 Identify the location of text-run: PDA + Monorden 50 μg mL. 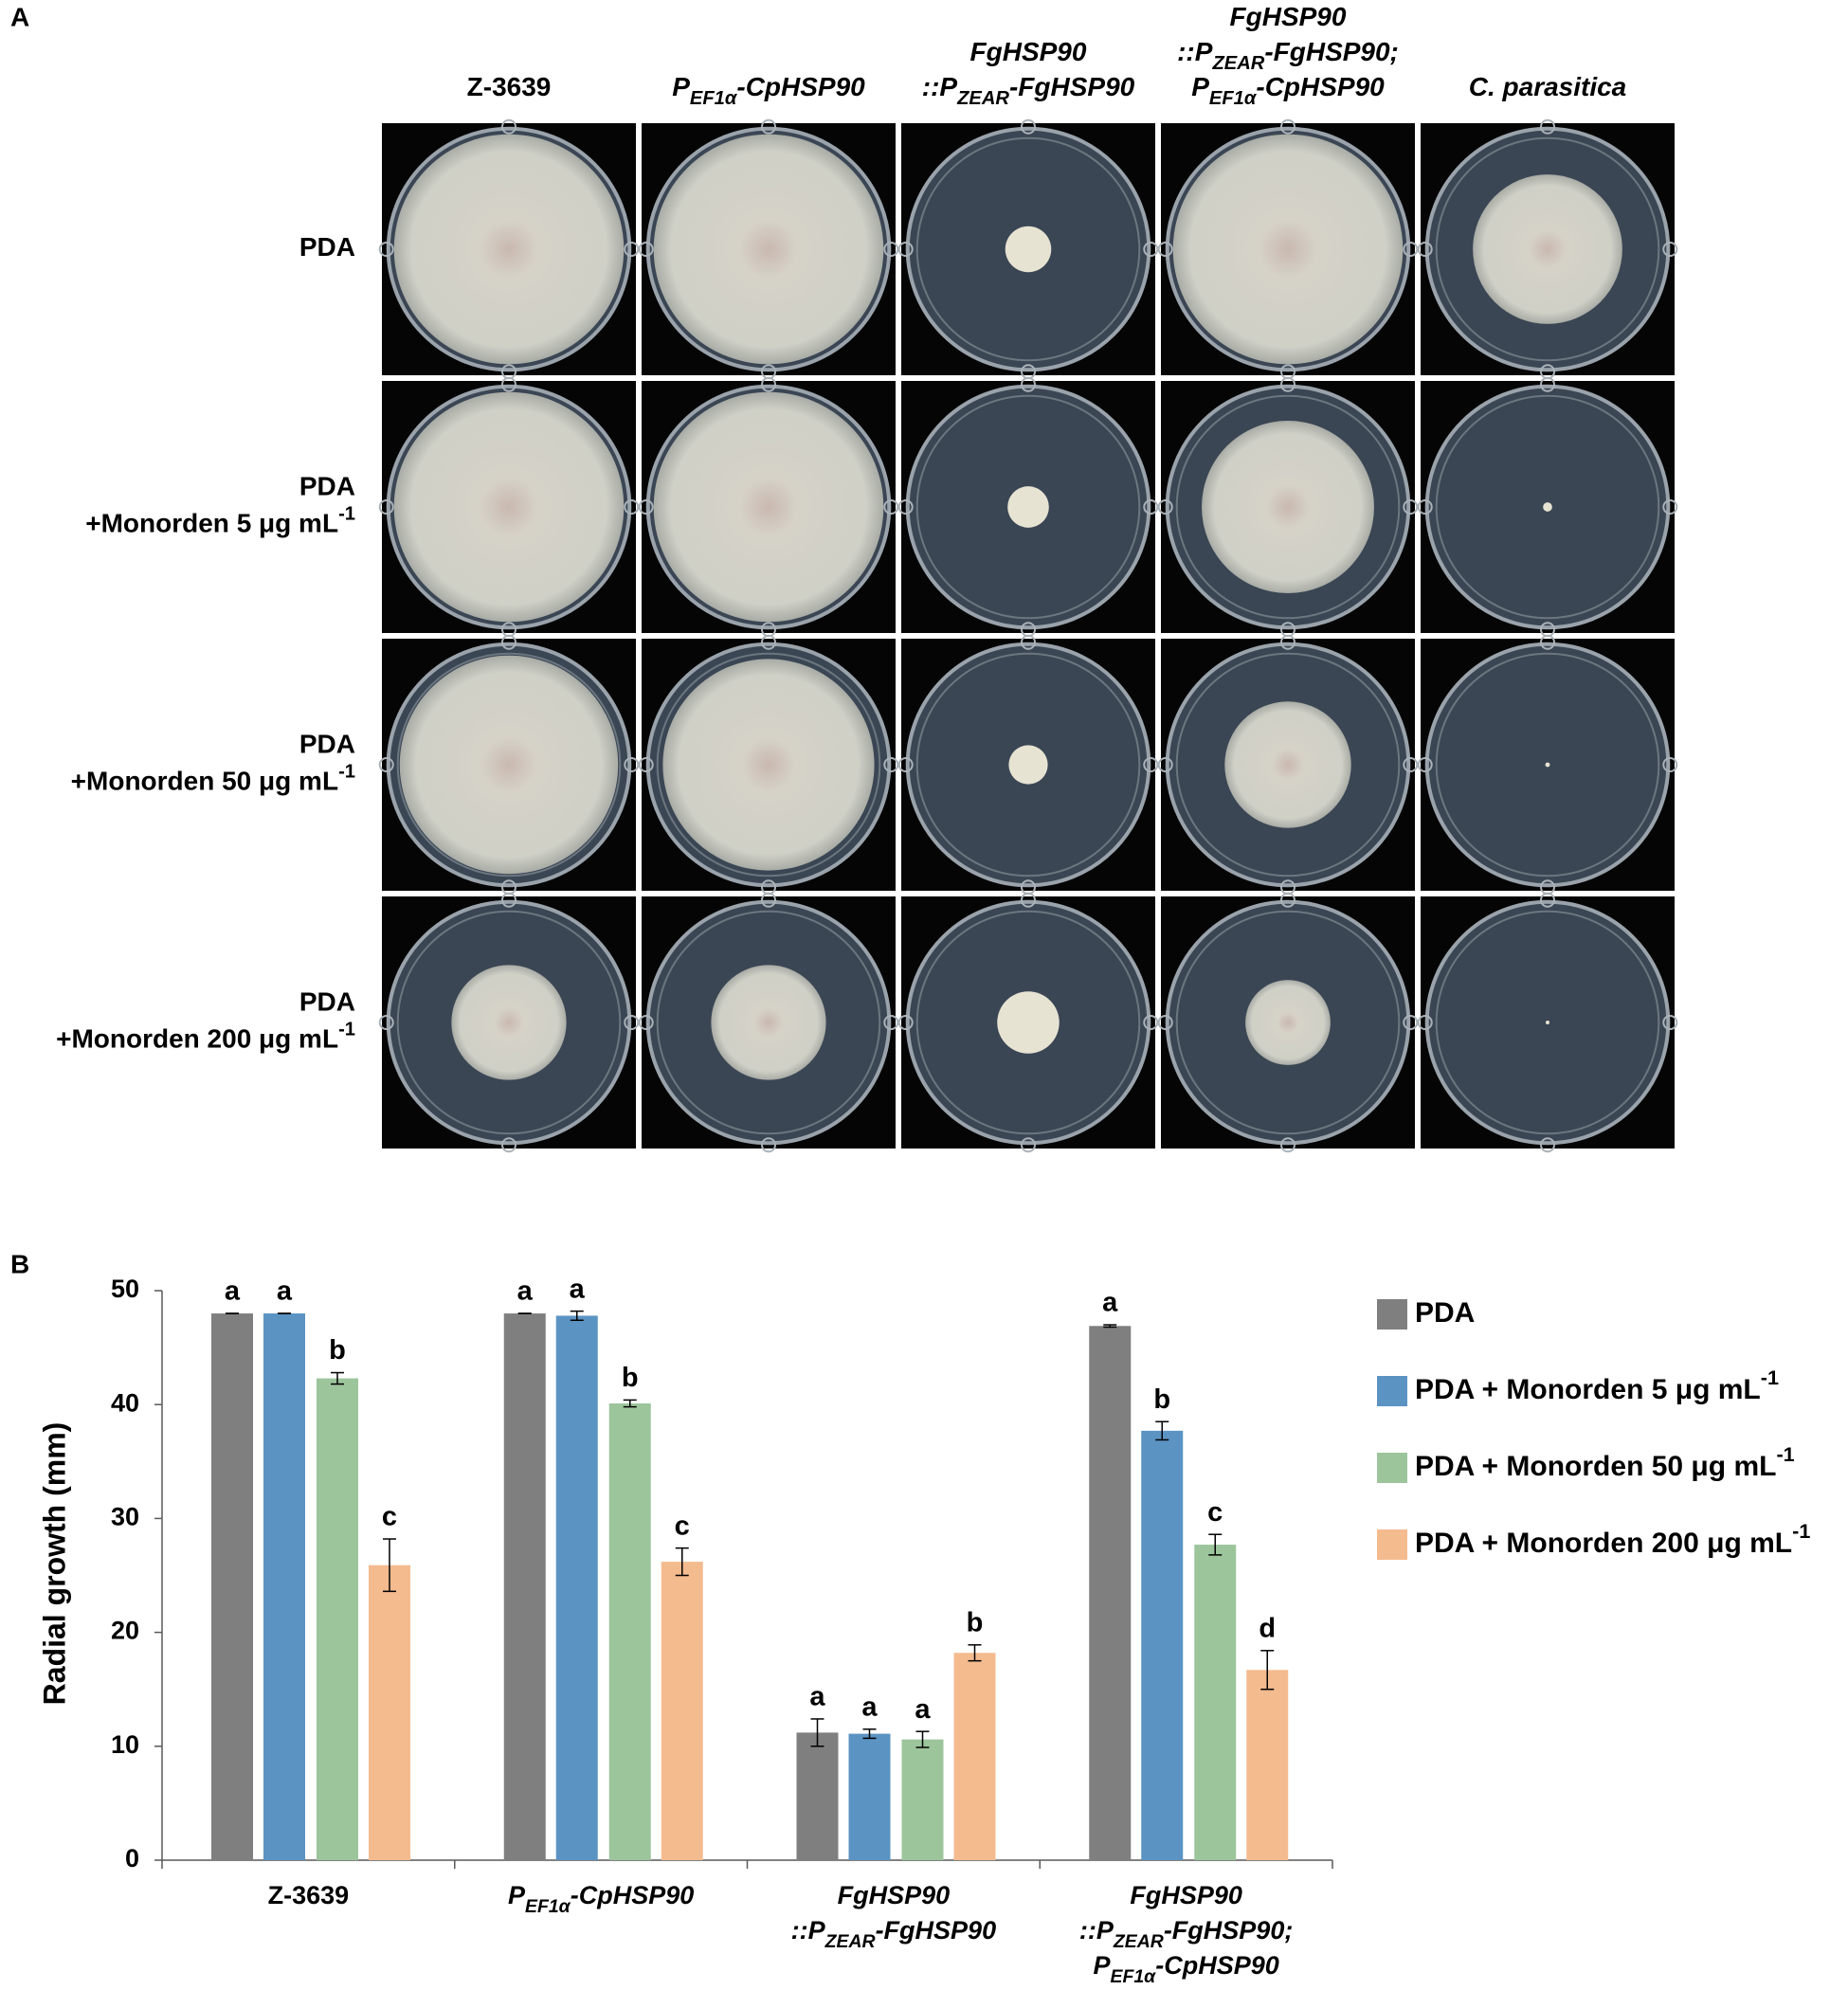
(1596, 1466).